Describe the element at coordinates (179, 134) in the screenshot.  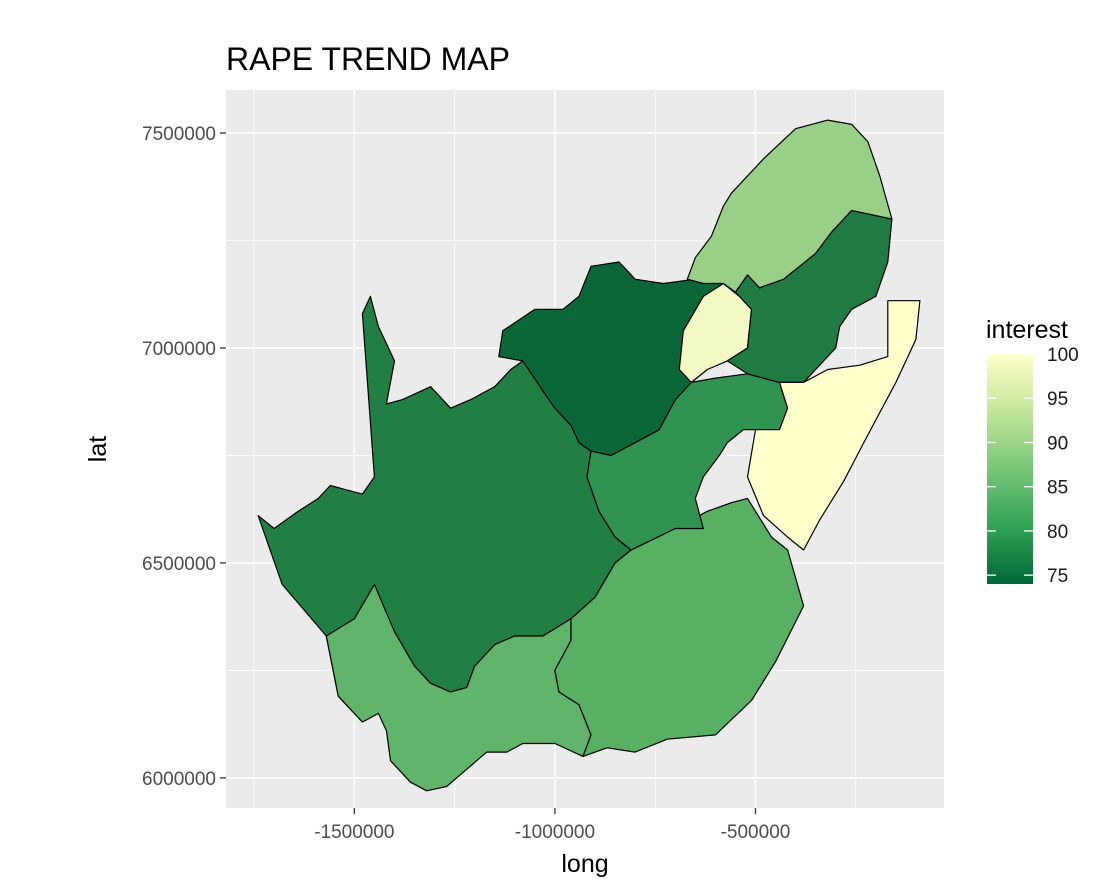
I see `y-tick-label: 7500000` at that location.